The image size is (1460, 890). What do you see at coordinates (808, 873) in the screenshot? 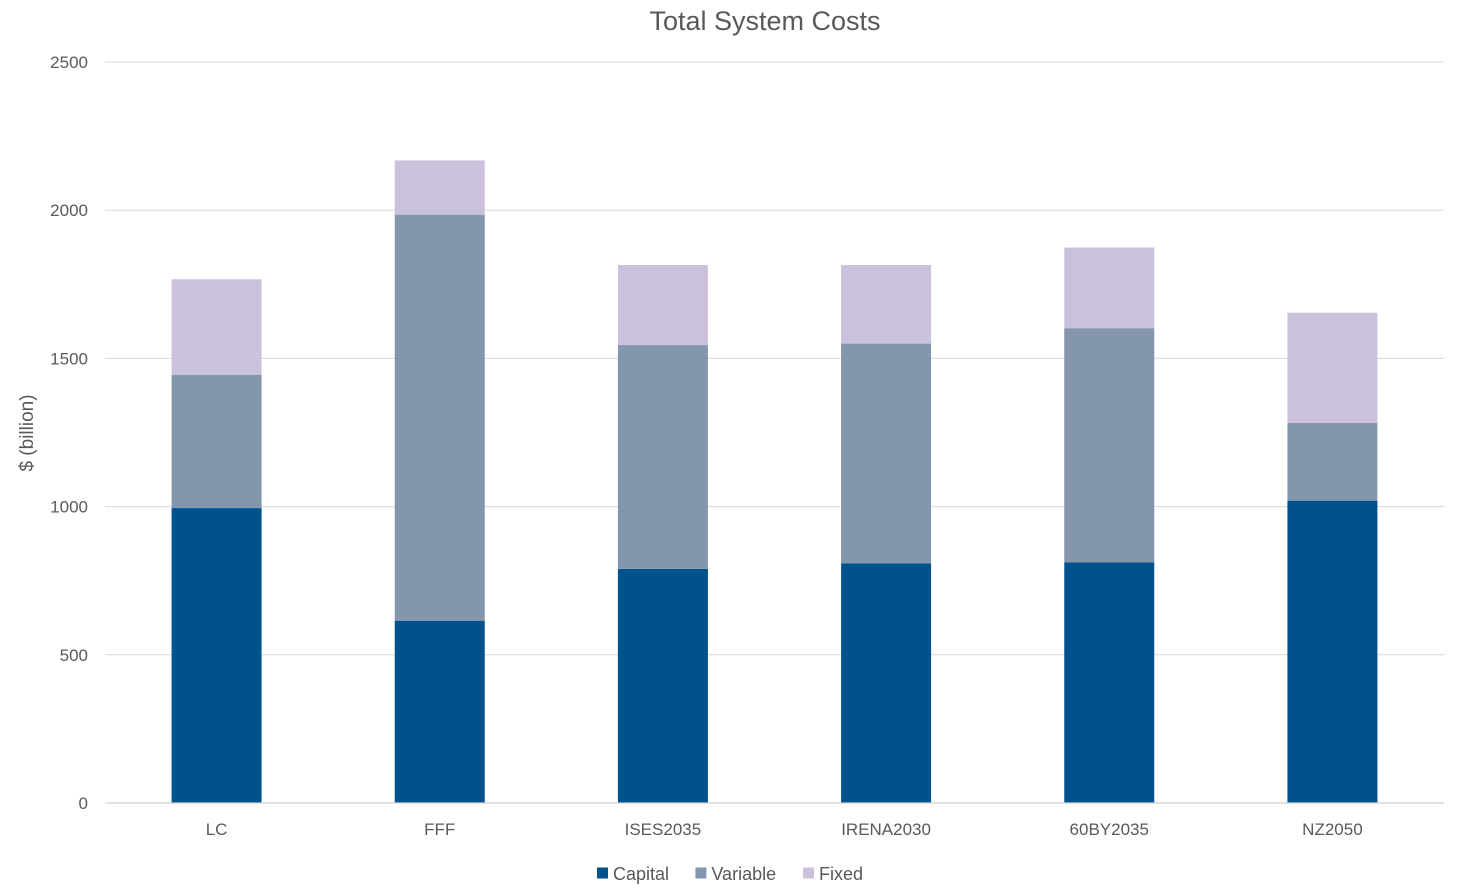
I see `legend-swatch-fixed` at bounding box center [808, 873].